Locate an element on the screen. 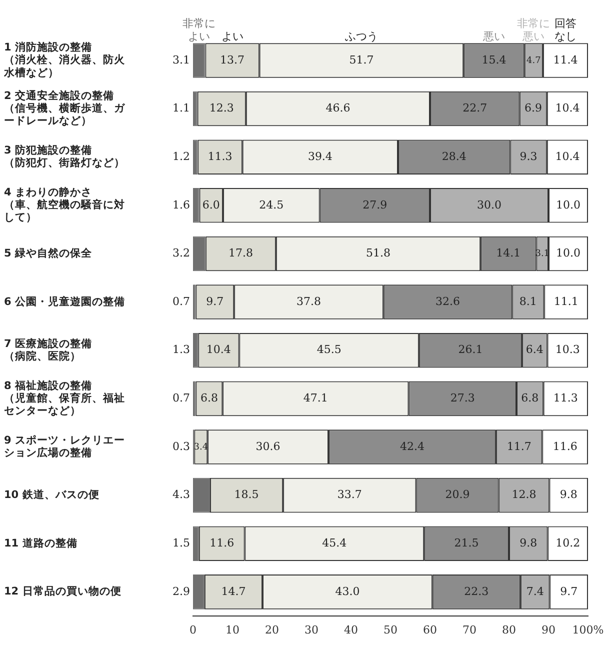 The height and width of the screenshot is (665, 610). data-label: 4.7 is located at coordinates (534, 61).